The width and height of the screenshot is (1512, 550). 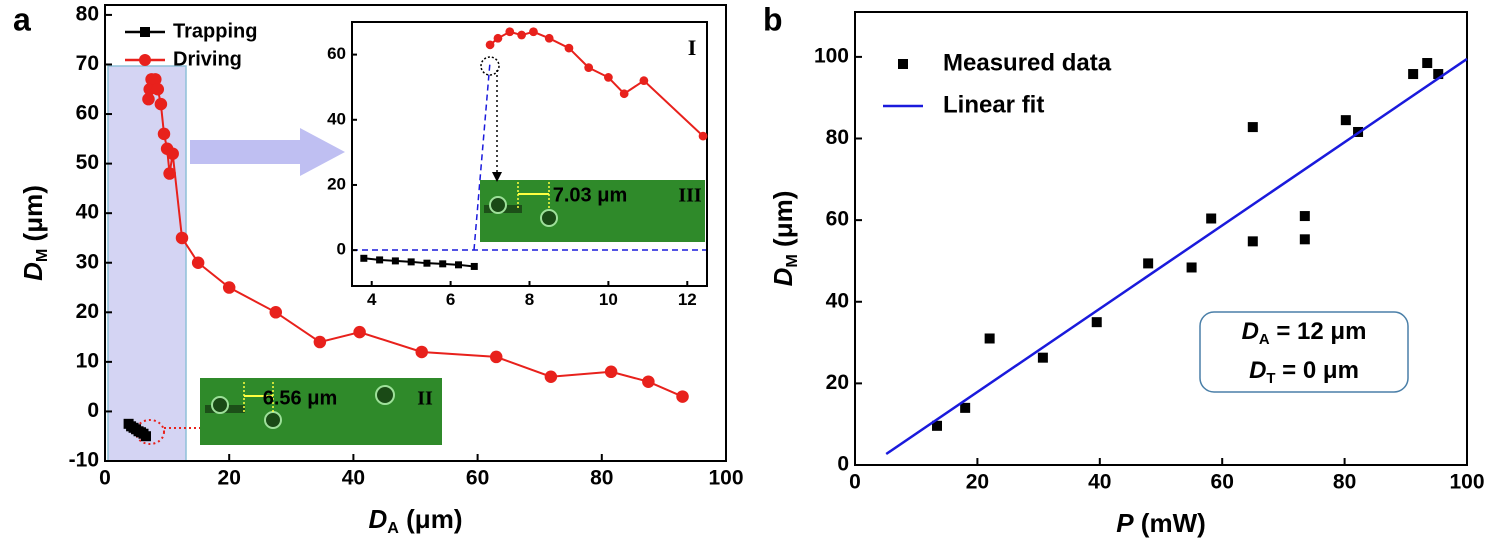 What do you see at coordinates (207, 59) in the screenshot?
I see `legend-label: Driving` at bounding box center [207, 59].